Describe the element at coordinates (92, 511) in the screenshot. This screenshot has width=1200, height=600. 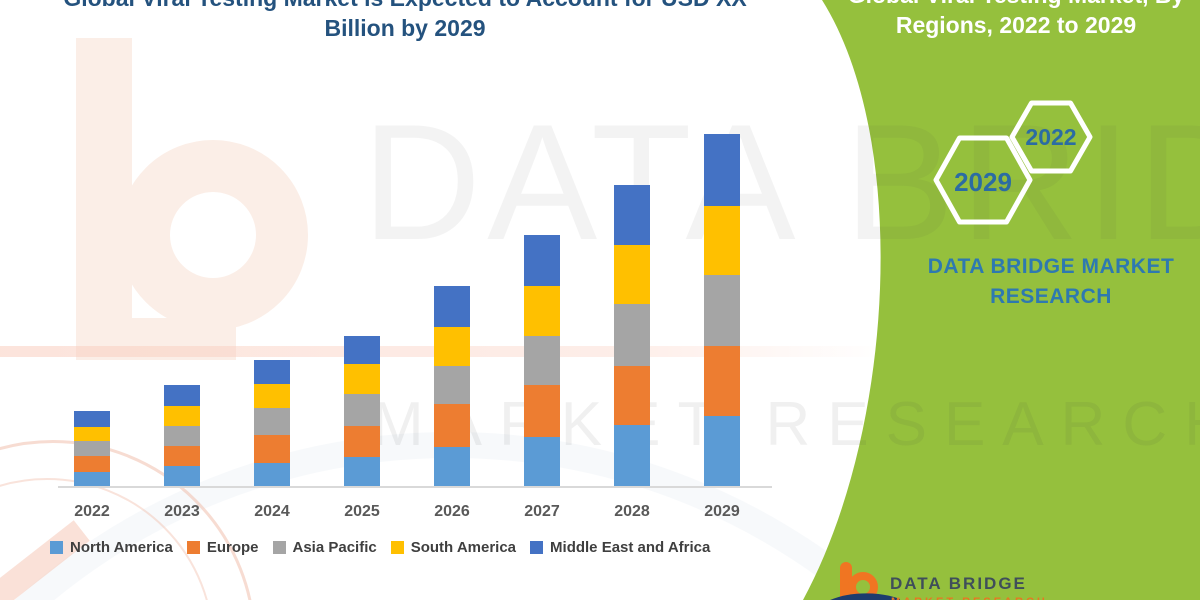
I see `x-axis-label-2022: 2022` at that location.